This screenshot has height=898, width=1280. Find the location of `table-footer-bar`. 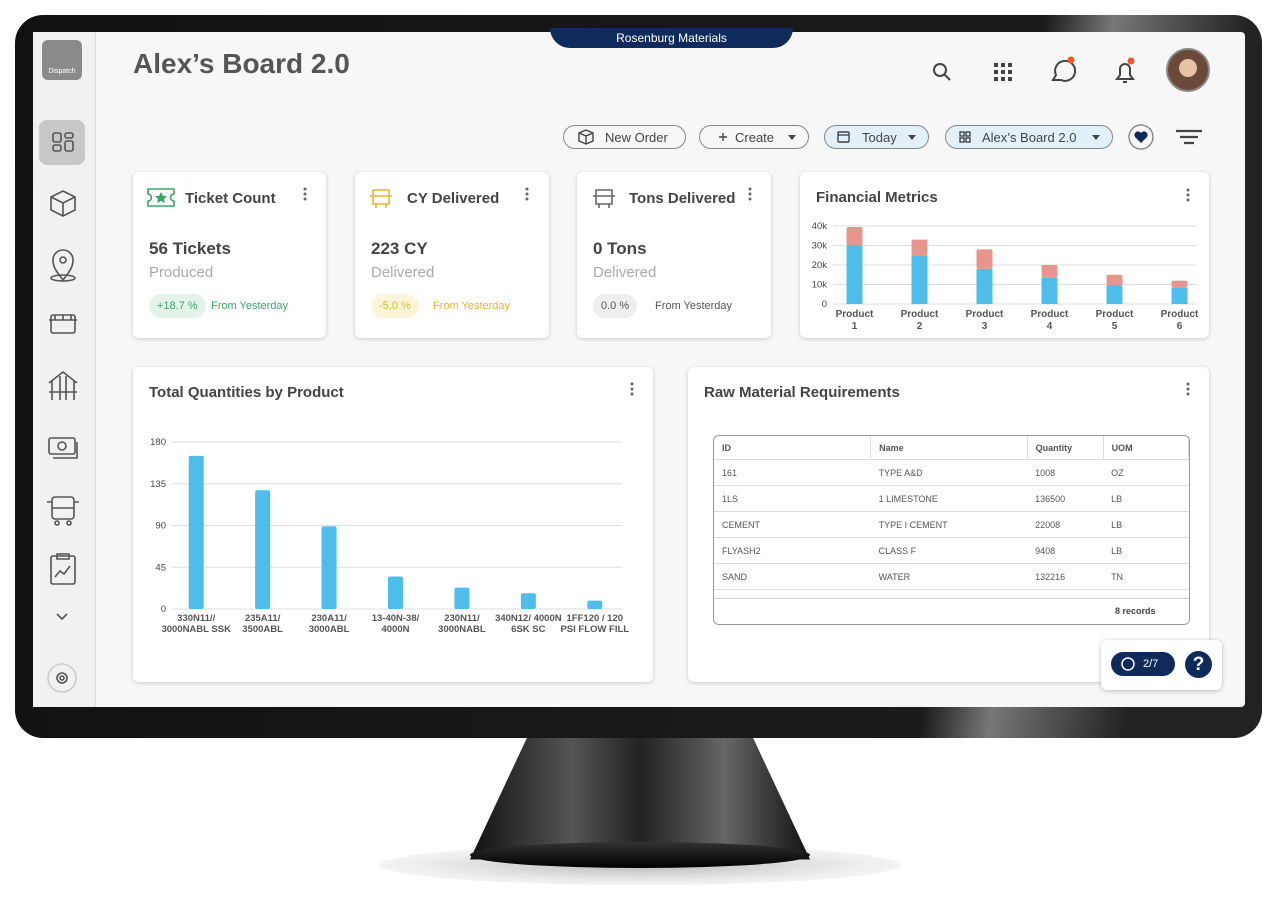

table-footer-bar is located at coordinates (951, 611).